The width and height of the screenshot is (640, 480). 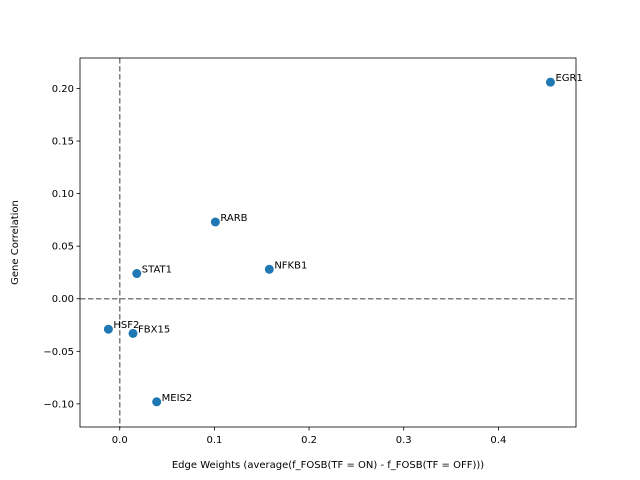 I want to click on y-tick-label: 0.15, so click(x=63, y=142).